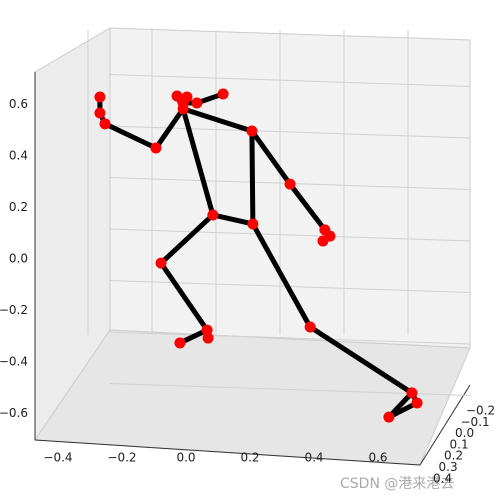 The width and height of the screenshot is (496, 503). I want to click on z-tick-label: 0.3, so click(448, 467).